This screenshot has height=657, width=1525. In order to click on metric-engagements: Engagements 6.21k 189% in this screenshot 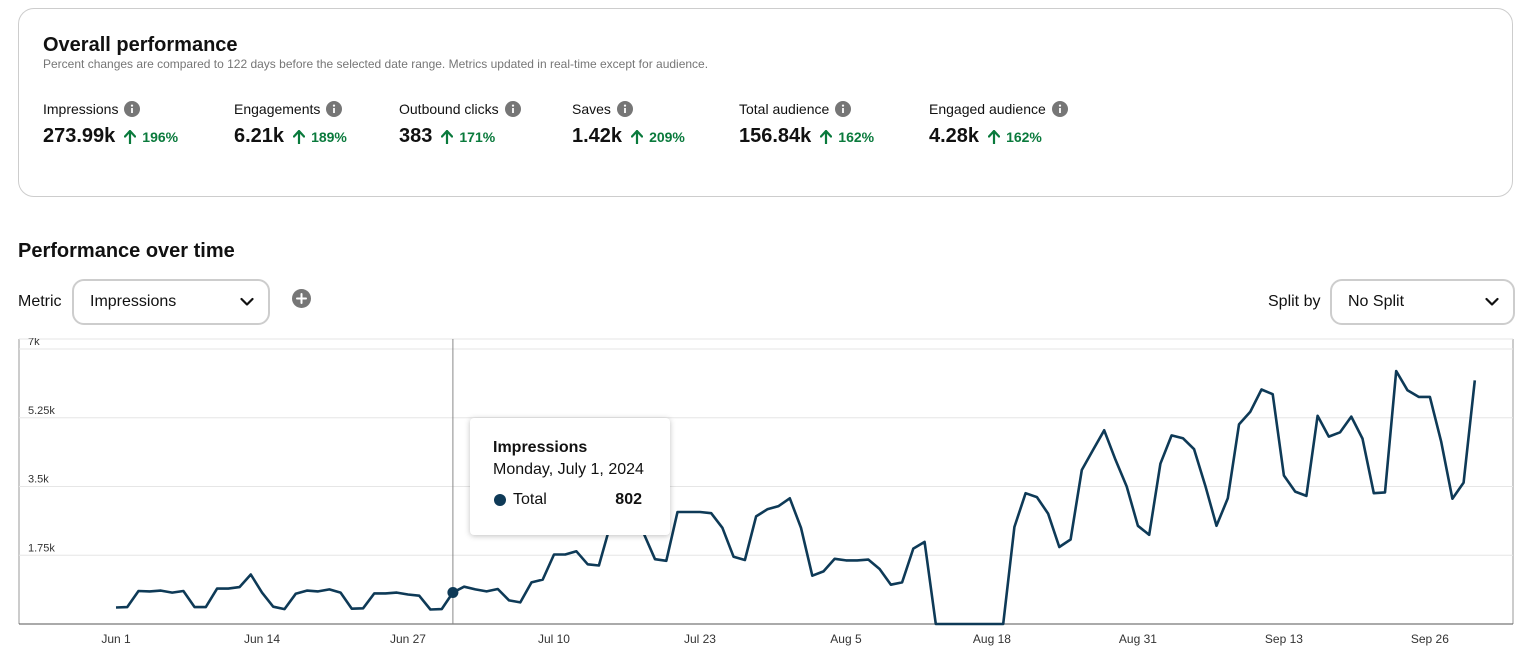, I will do `click(316, 123)`.